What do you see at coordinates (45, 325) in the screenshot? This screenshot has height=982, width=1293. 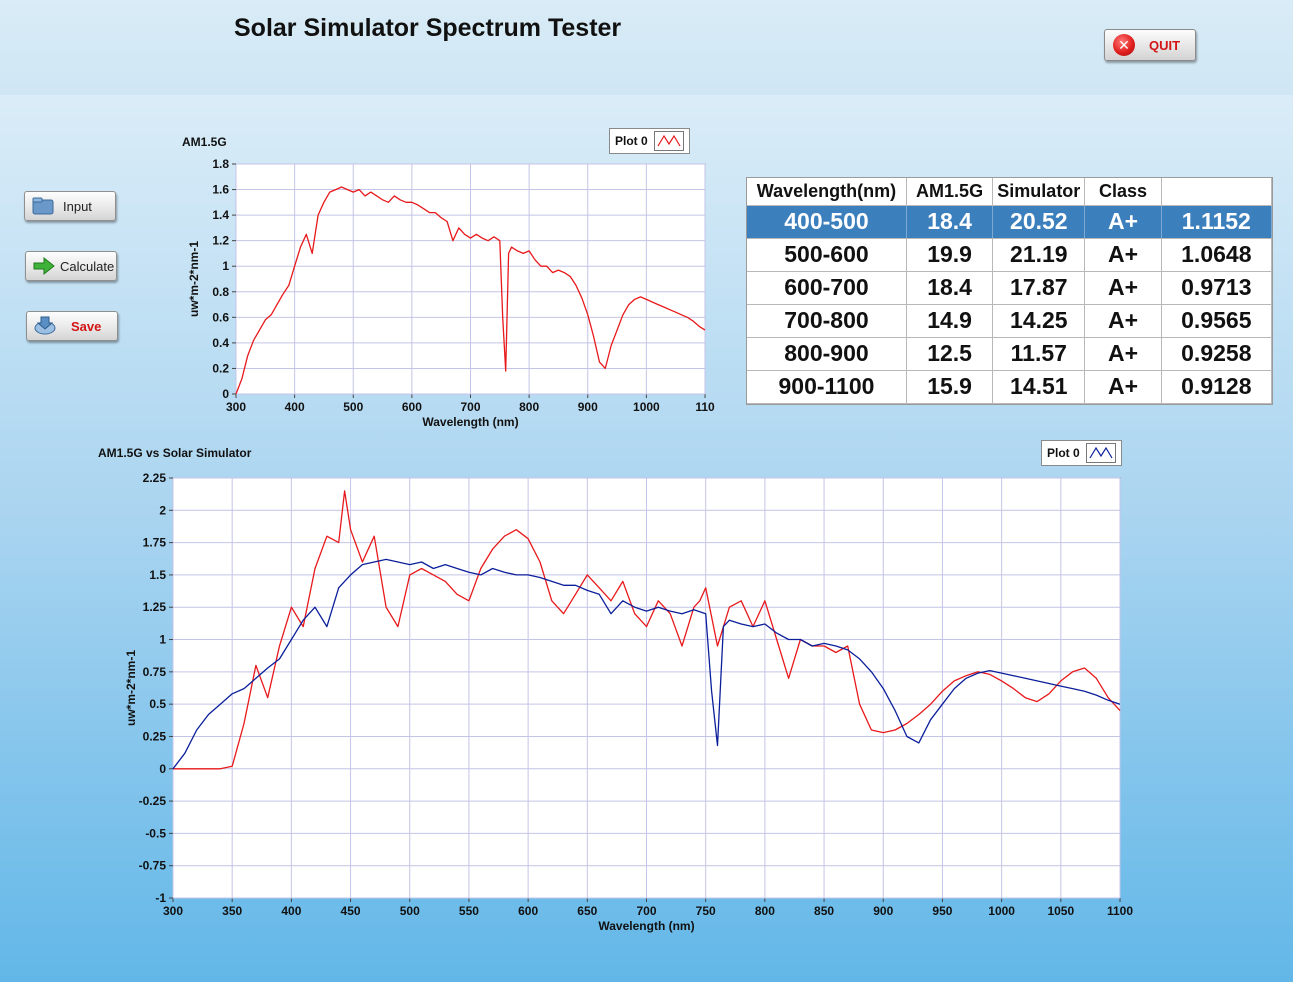 I see `save-icon` at bounding box center [45, 325].